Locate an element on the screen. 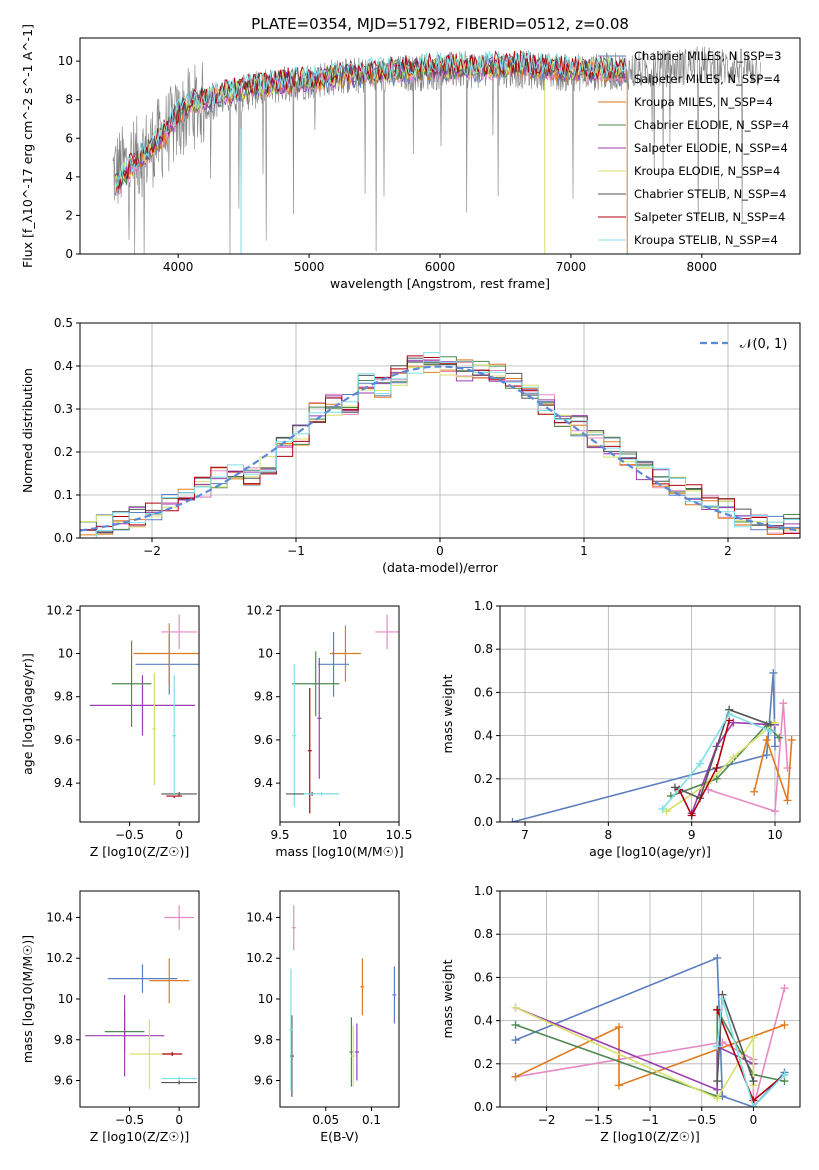  x-tick-label: −0.5 is located at coordinates (701, 1120).